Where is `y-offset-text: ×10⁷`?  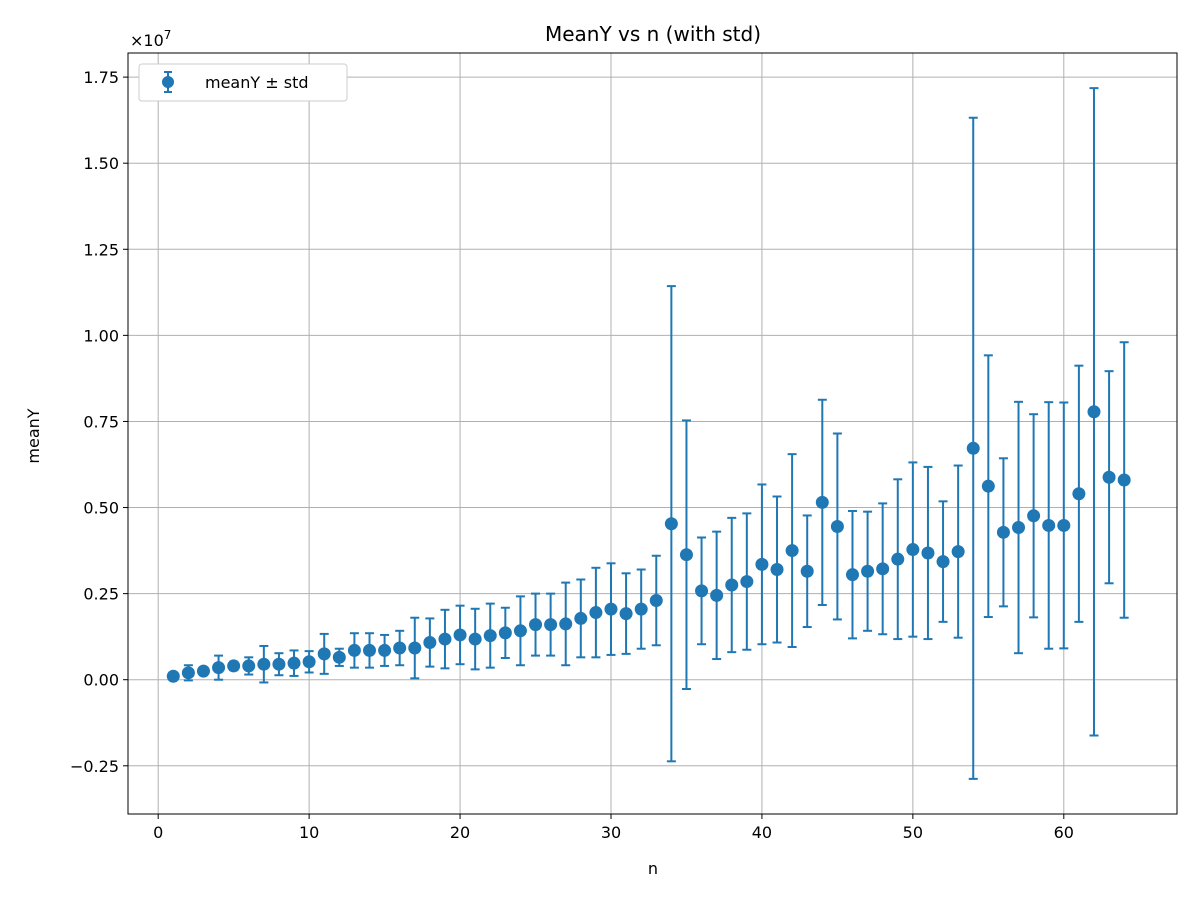
y-offset-text: ×10⁷ is located at coordinates (150, 39).